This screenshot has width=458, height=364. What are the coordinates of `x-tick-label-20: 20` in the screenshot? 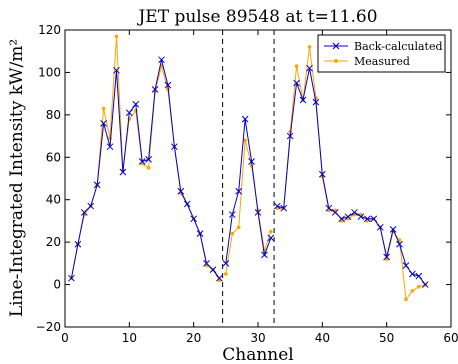 It's located at (193, 338).